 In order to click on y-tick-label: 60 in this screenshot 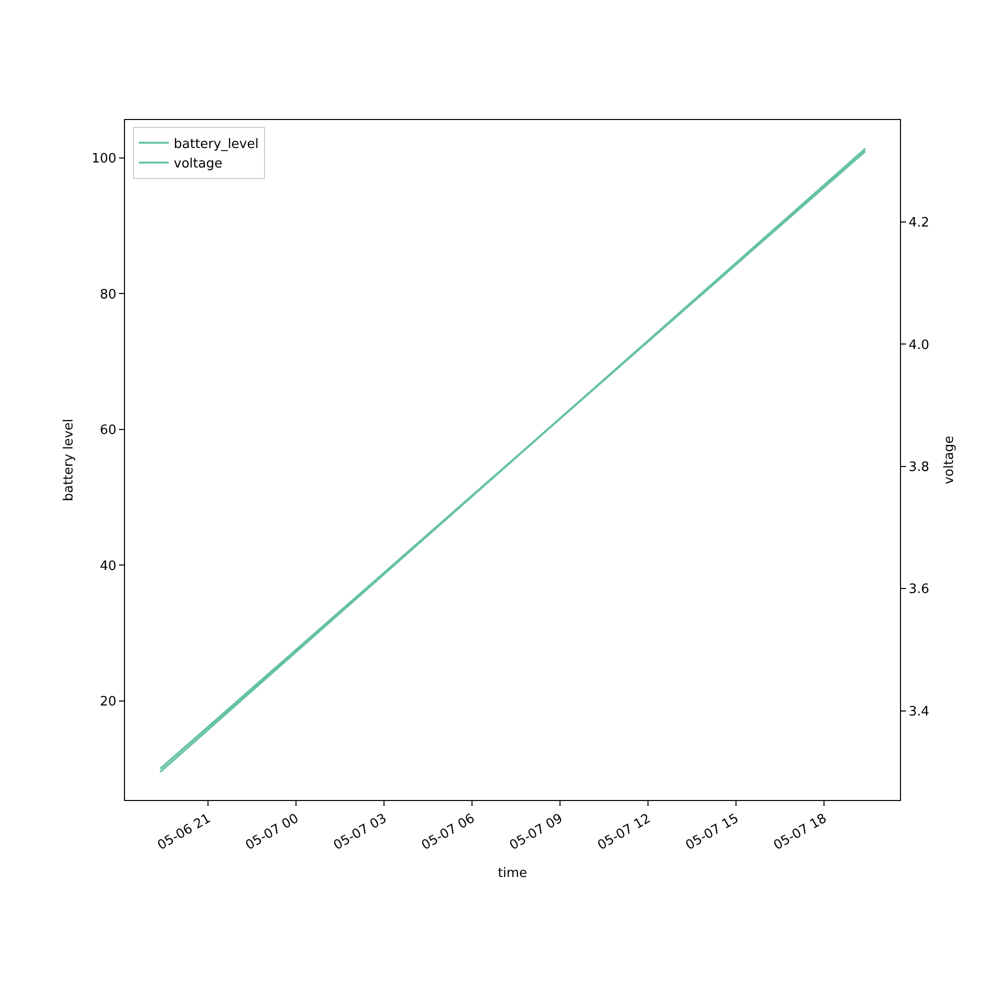, I will do `click(108, 430)`.